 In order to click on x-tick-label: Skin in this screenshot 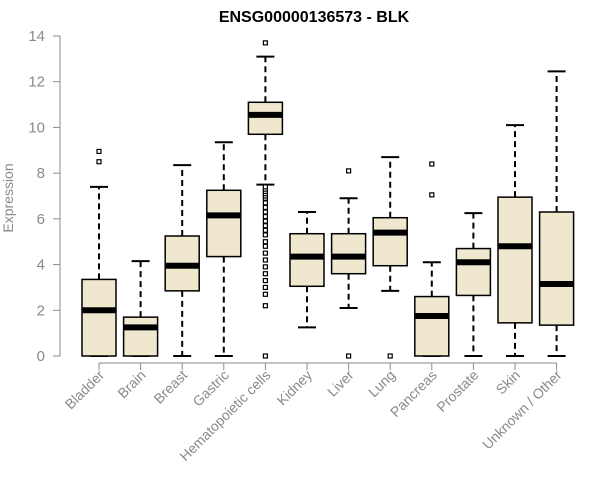, I will do `click(508, 382)`.